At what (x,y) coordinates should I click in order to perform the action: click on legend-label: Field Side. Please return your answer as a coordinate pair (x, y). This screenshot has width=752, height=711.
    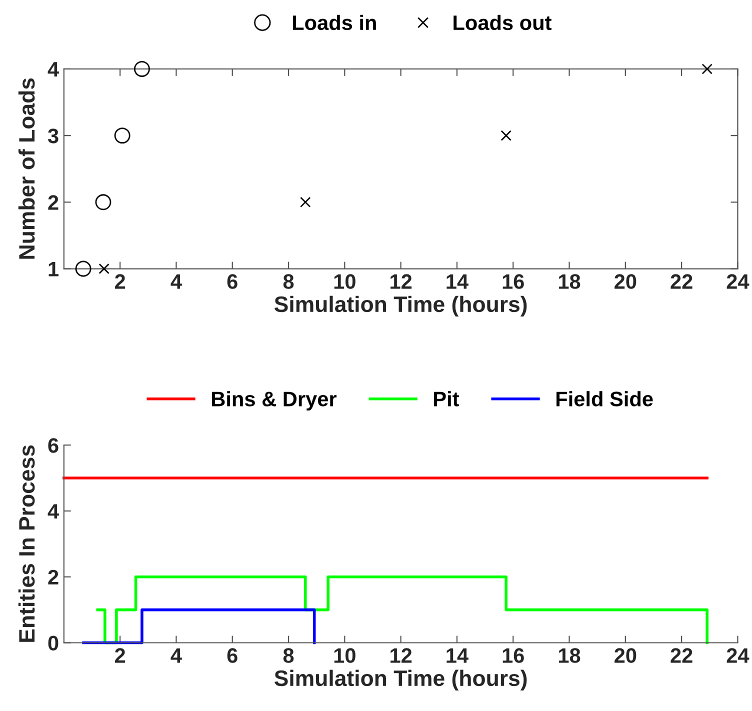
    Looking at the image, I should click on (604, 398).